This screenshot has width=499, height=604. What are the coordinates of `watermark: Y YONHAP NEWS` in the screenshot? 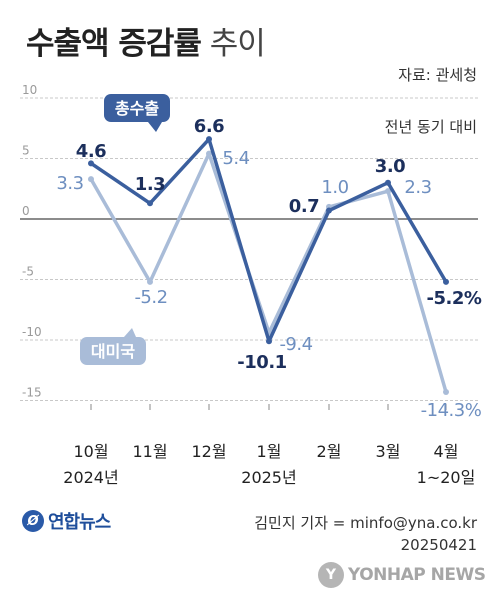 It's located at (402, 575).